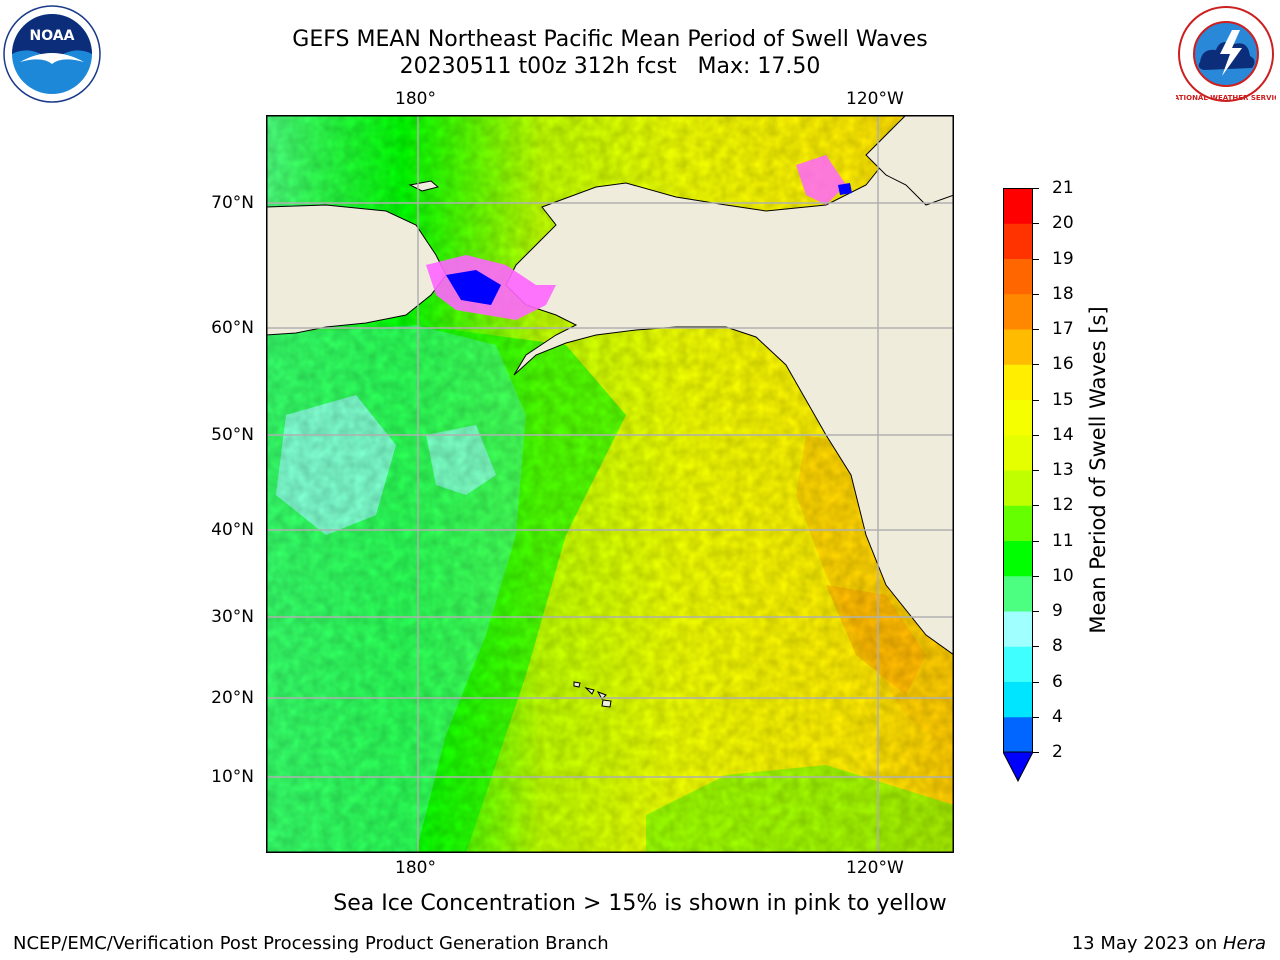  Describe the element at coordinates (415, 99) in the screenshot. I see `lon-label-top-180: 180°` at that location.